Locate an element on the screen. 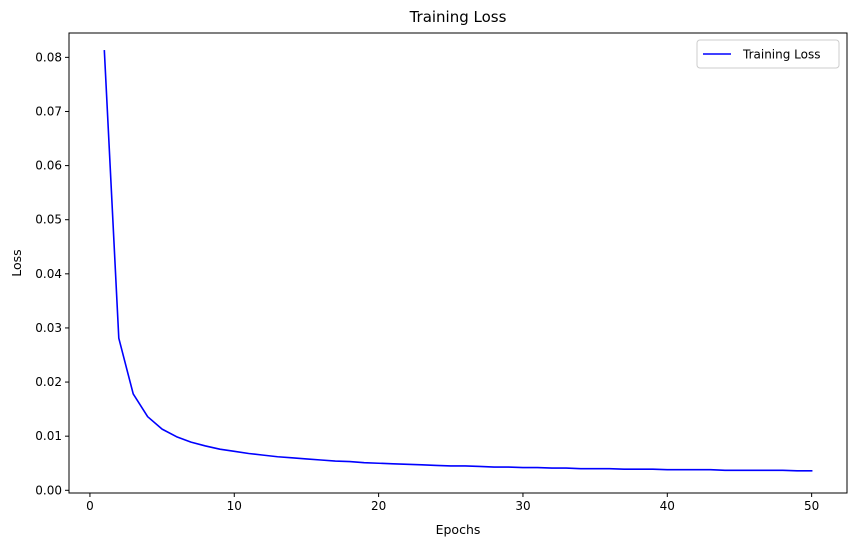 The height and width of the screenshot is (547, 855). y-tick-label: 0.06 is located at coordinates (48, 166).